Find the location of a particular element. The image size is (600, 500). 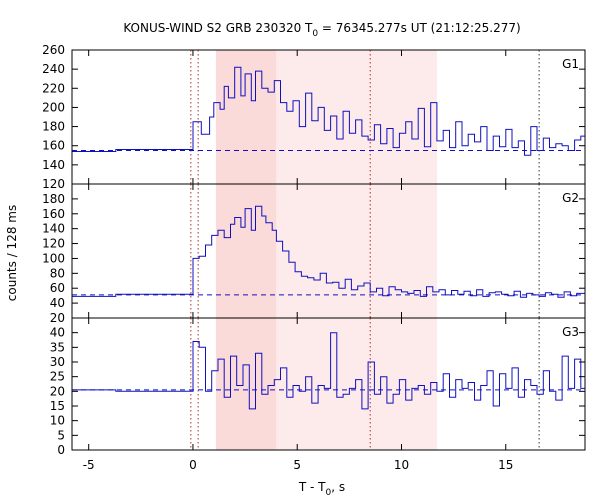

y-tick-label: 220 is located at coordinates (53, 88).